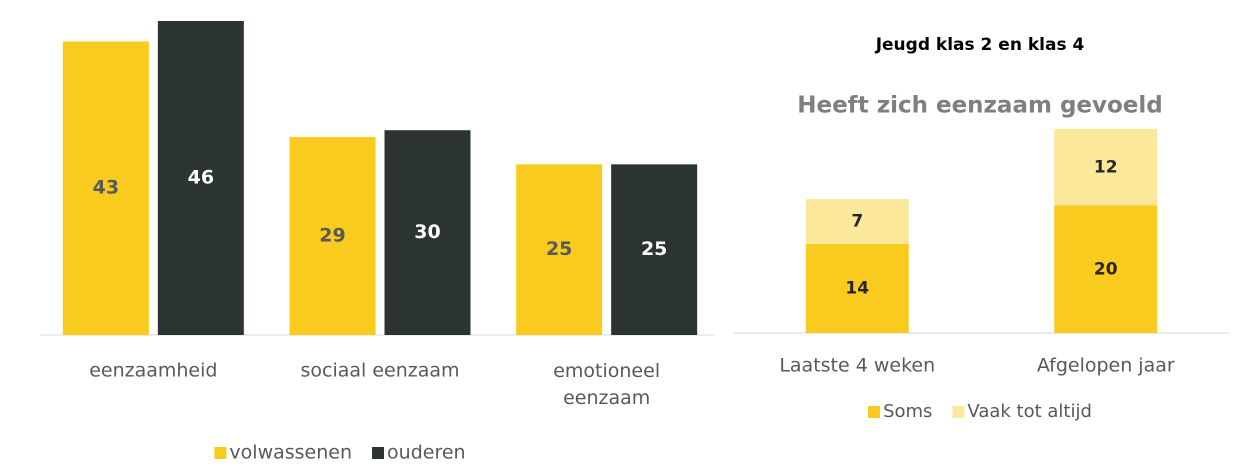  I want to click on chart-title: Jeugd klas 2 en klas 4, so click(980, 45).